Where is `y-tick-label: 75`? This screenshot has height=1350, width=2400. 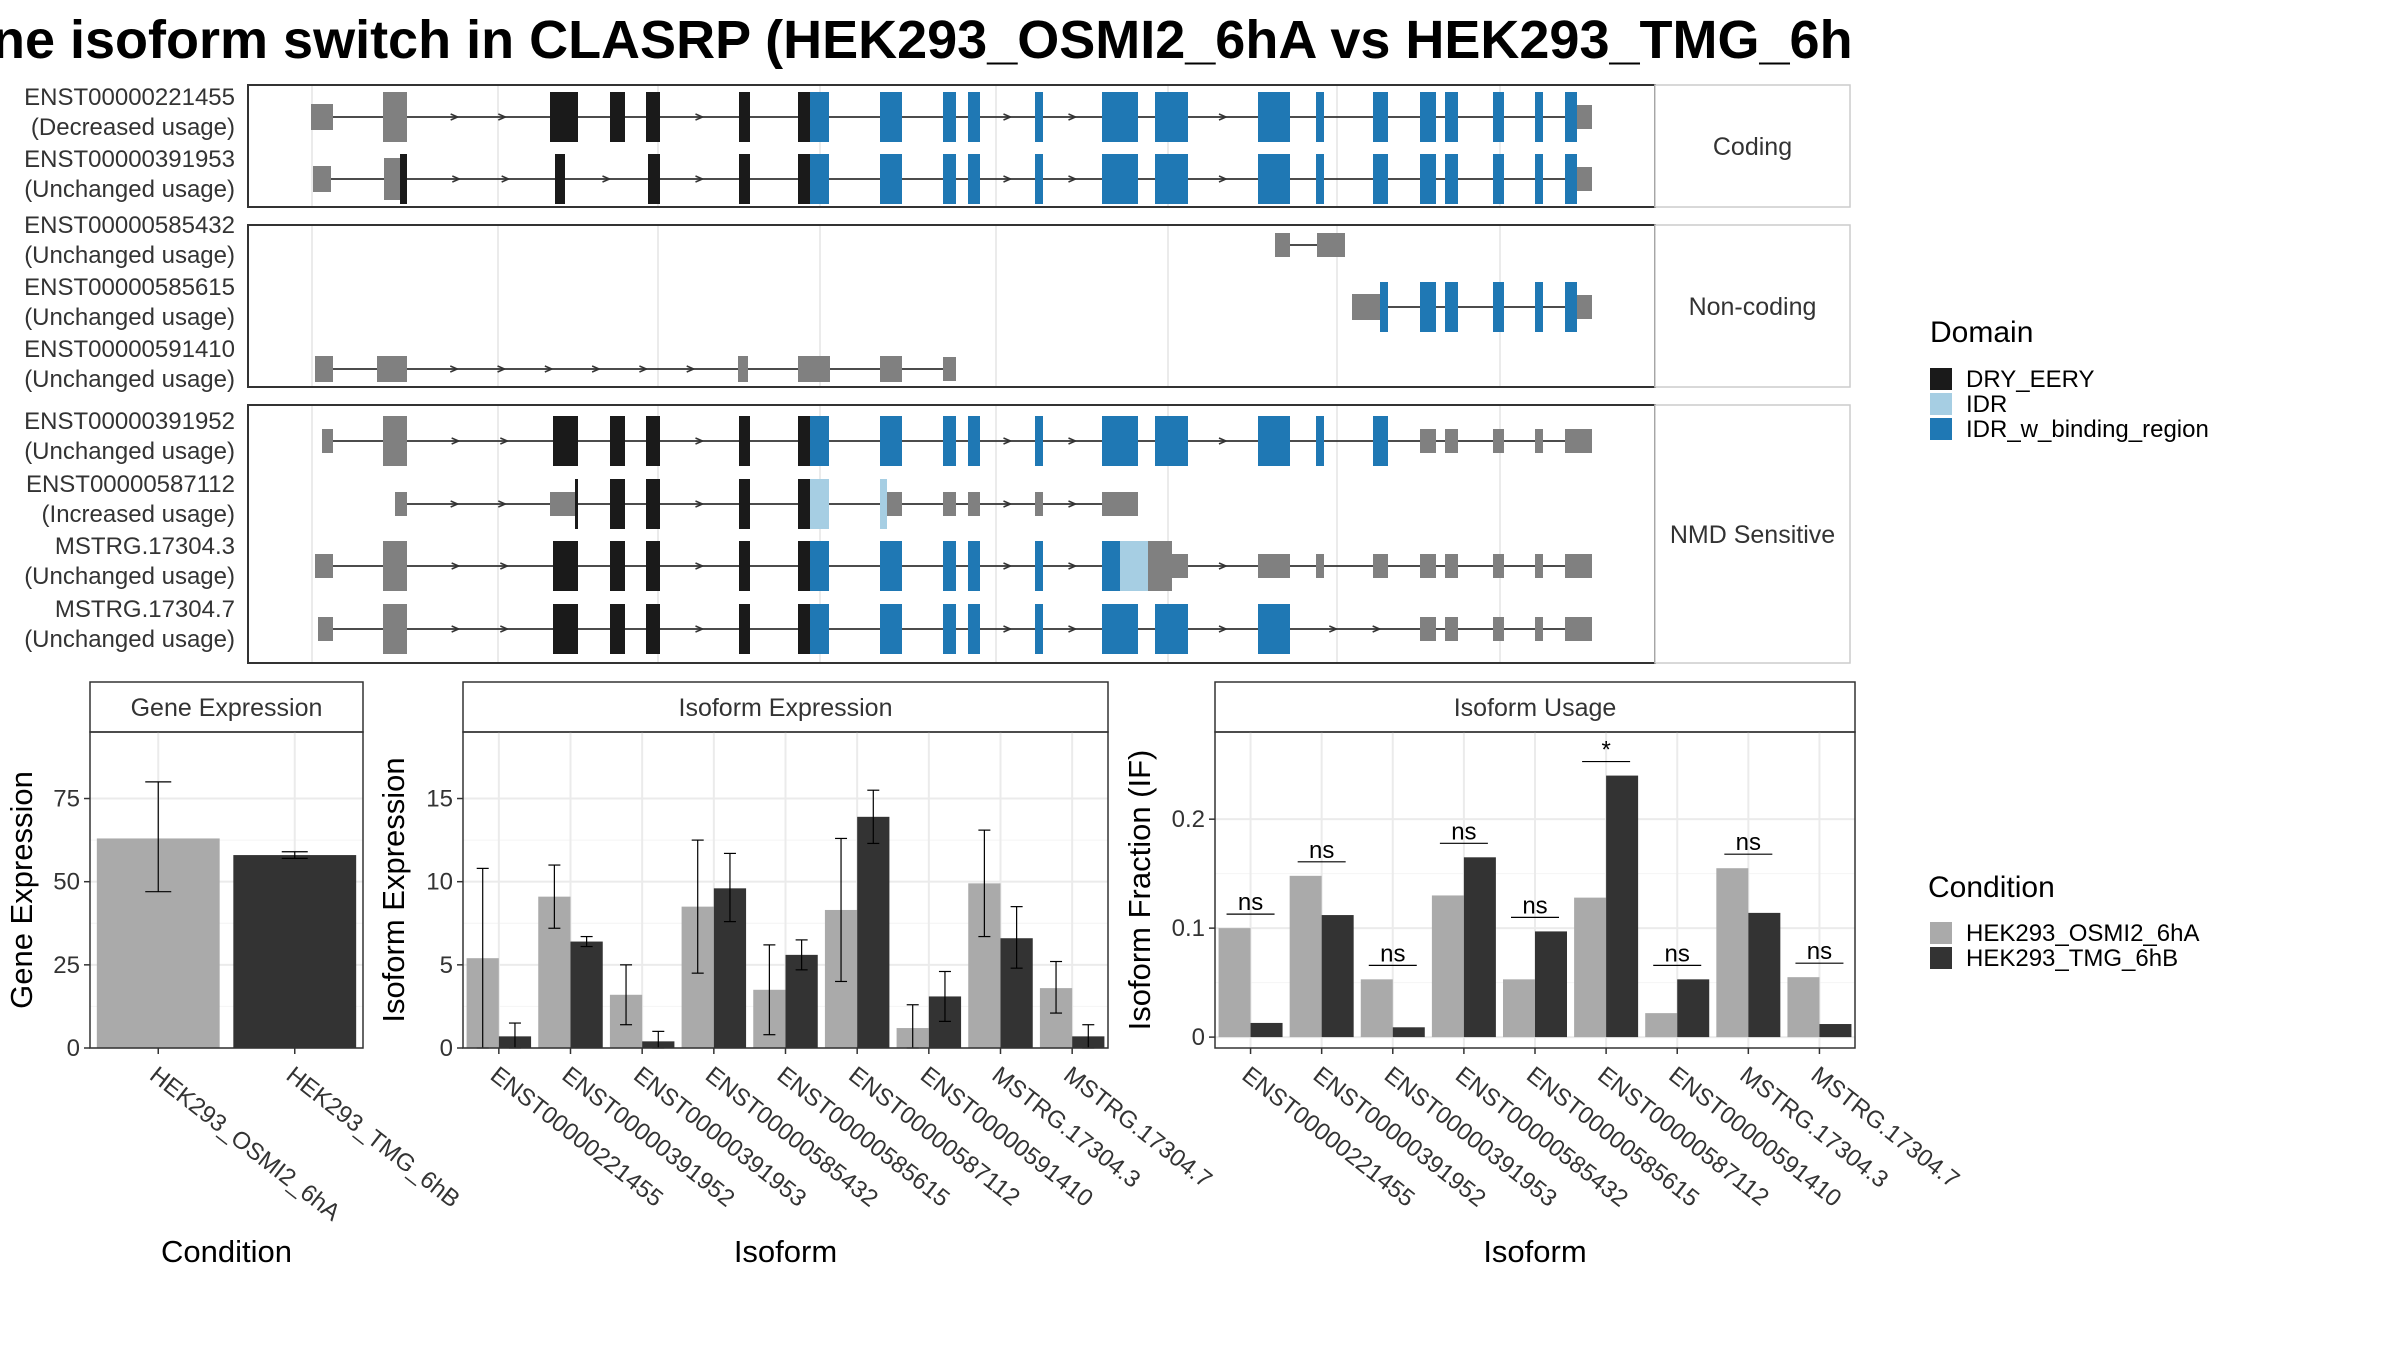 y-tick-label: 75 is located at coordinates (66, 799).